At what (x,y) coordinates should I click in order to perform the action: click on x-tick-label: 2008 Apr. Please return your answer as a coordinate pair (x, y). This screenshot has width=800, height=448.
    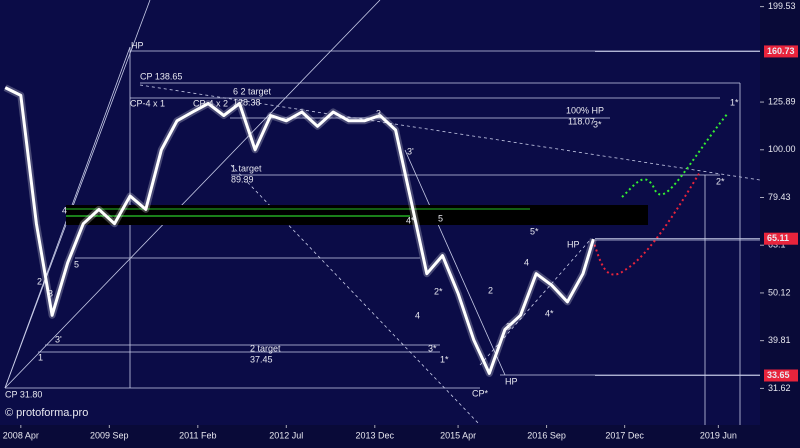
    Looking at the image, I should click on (21, 435).